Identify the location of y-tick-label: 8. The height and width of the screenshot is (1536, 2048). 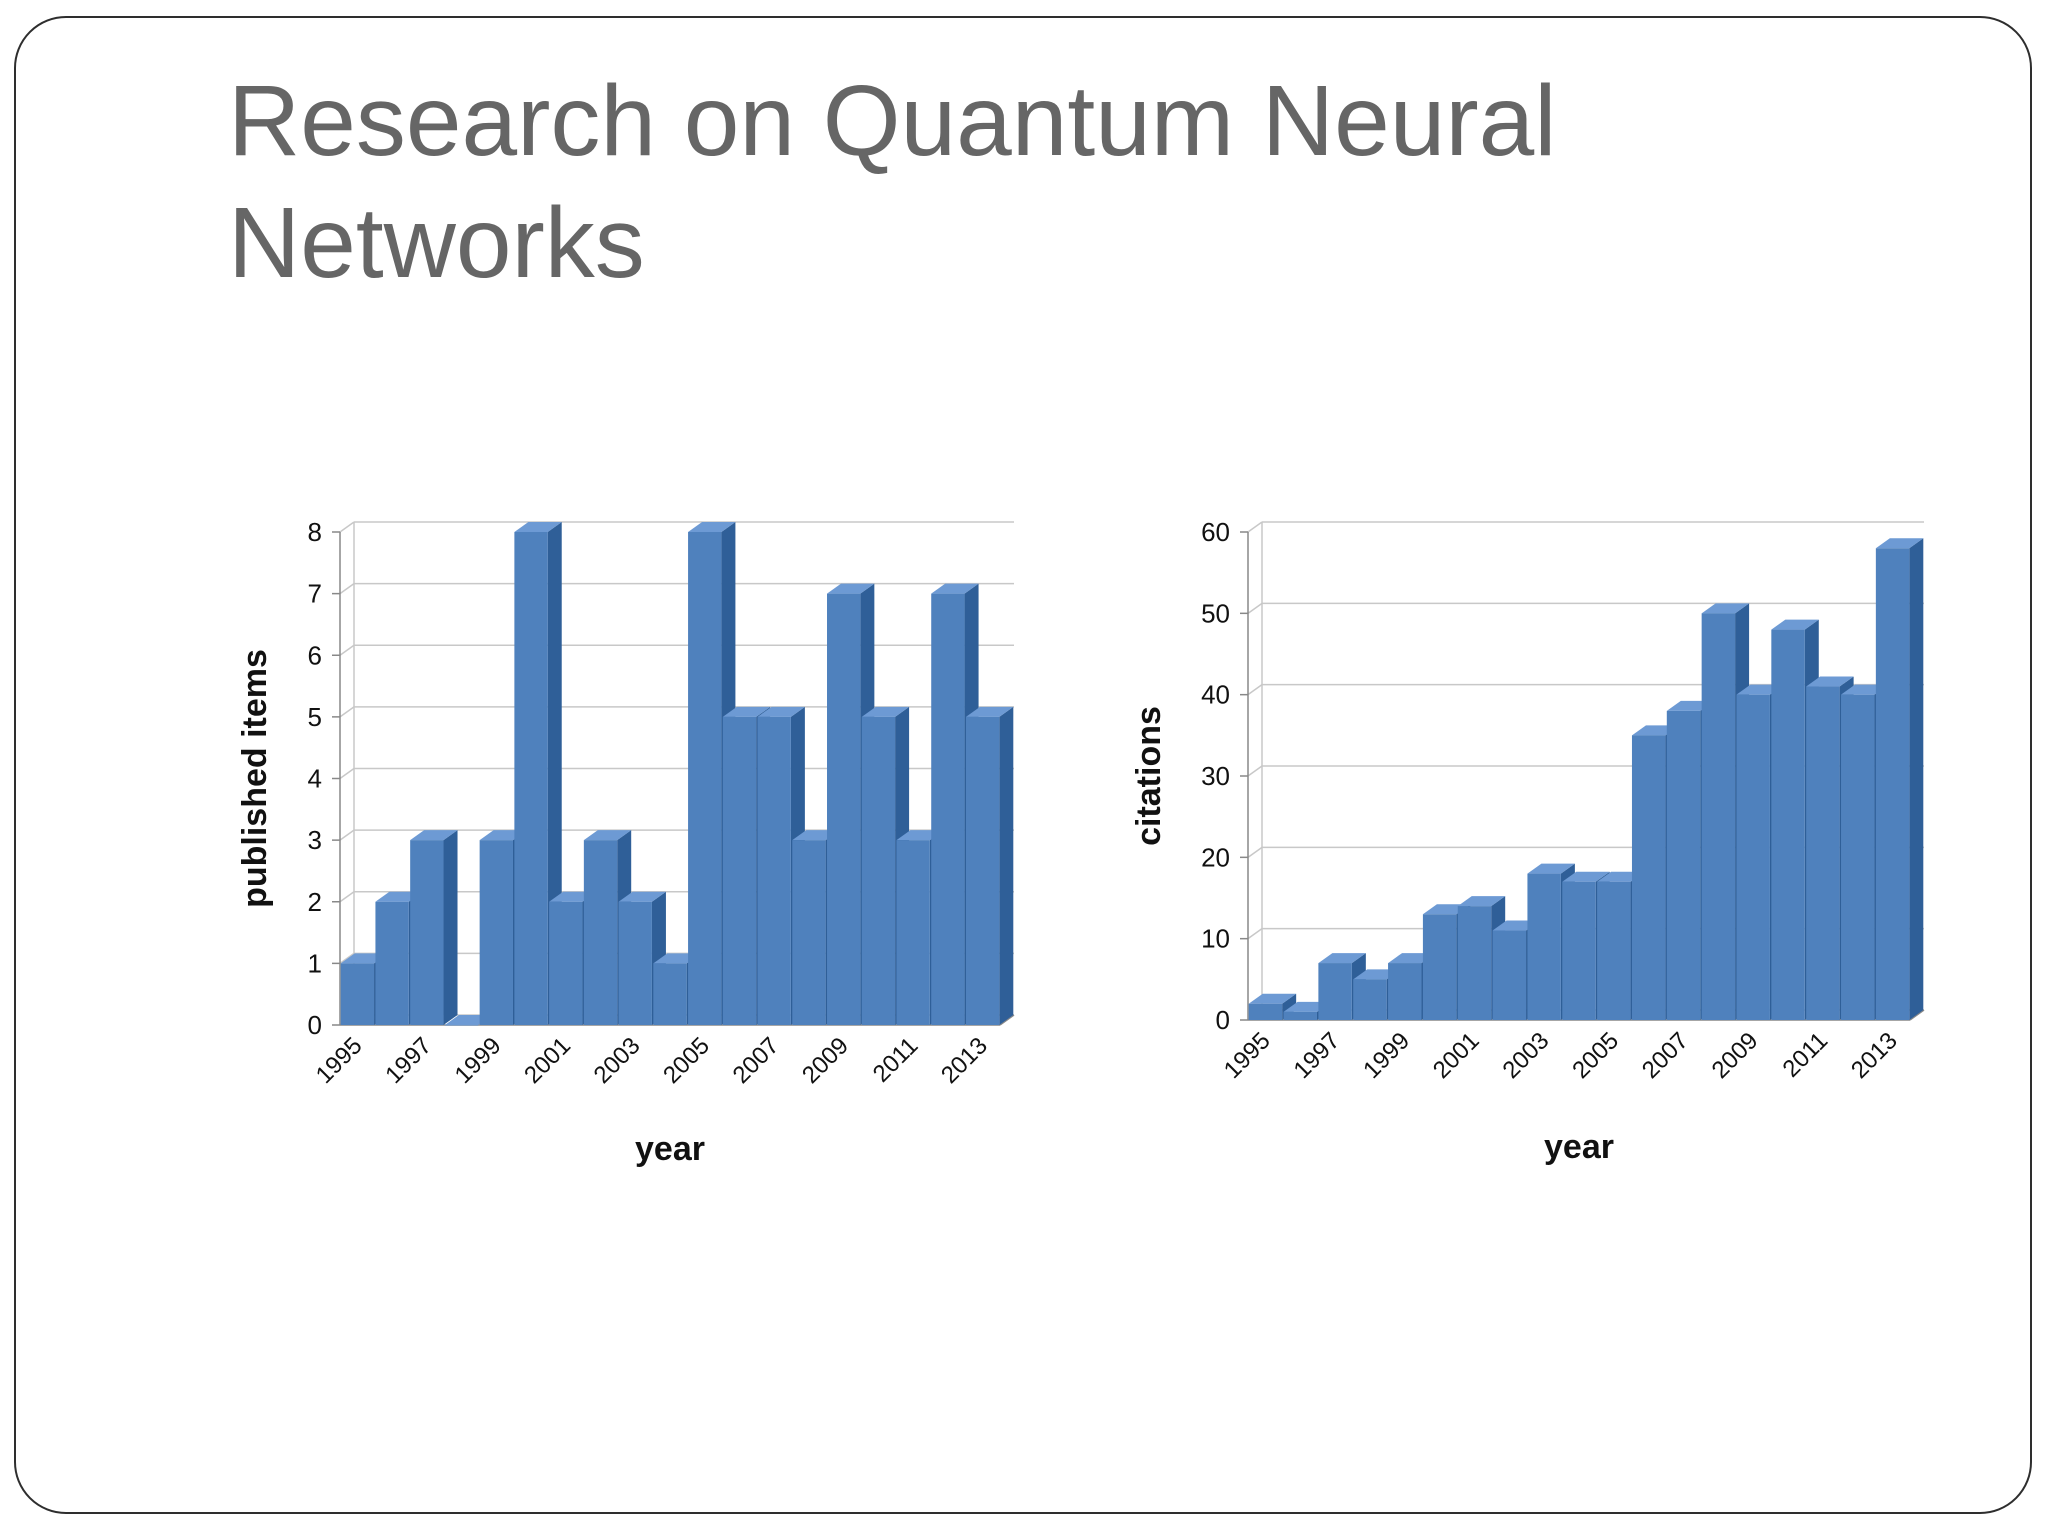
(315, 532).